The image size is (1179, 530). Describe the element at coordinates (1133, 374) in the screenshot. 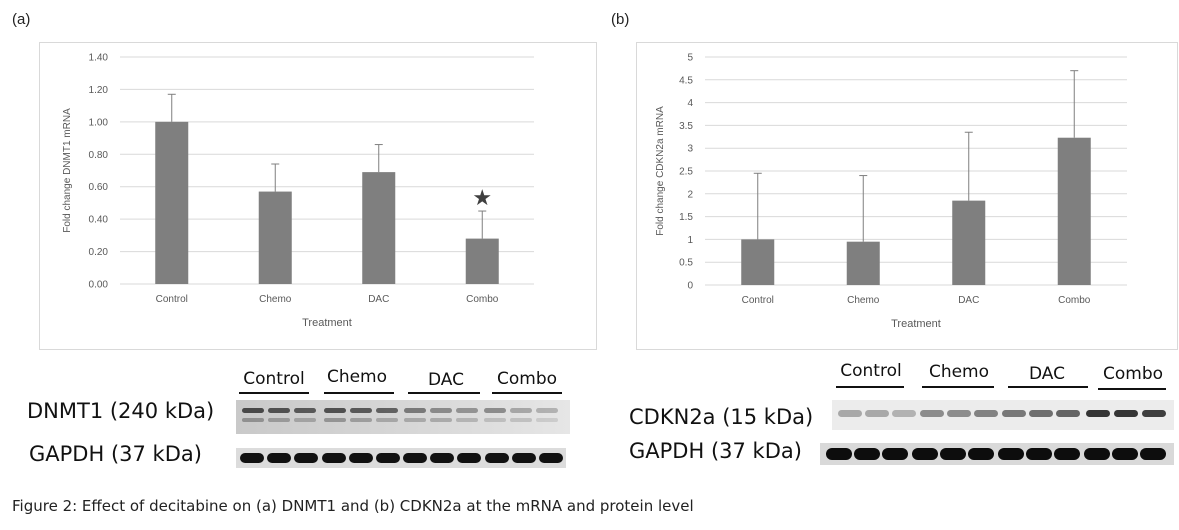

I see `blot-b-lane-combo: Combo` at that location.